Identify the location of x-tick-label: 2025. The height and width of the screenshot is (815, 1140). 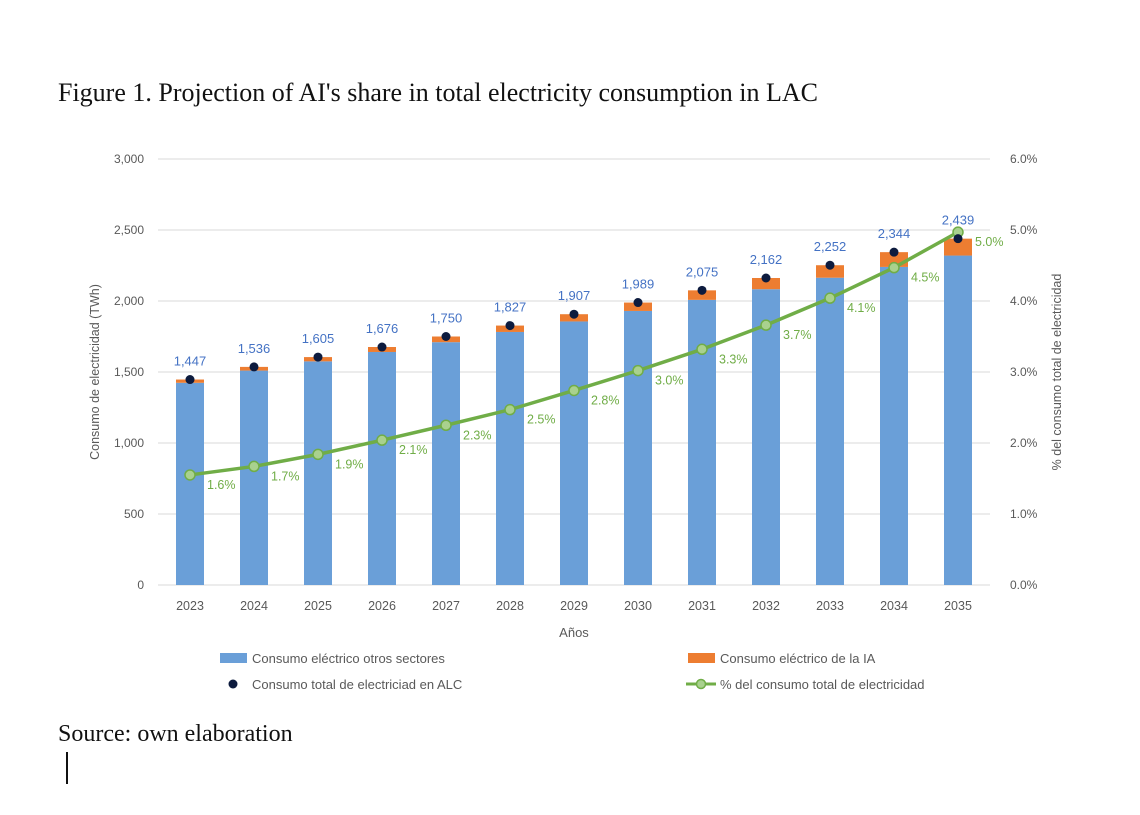
(318, 606).